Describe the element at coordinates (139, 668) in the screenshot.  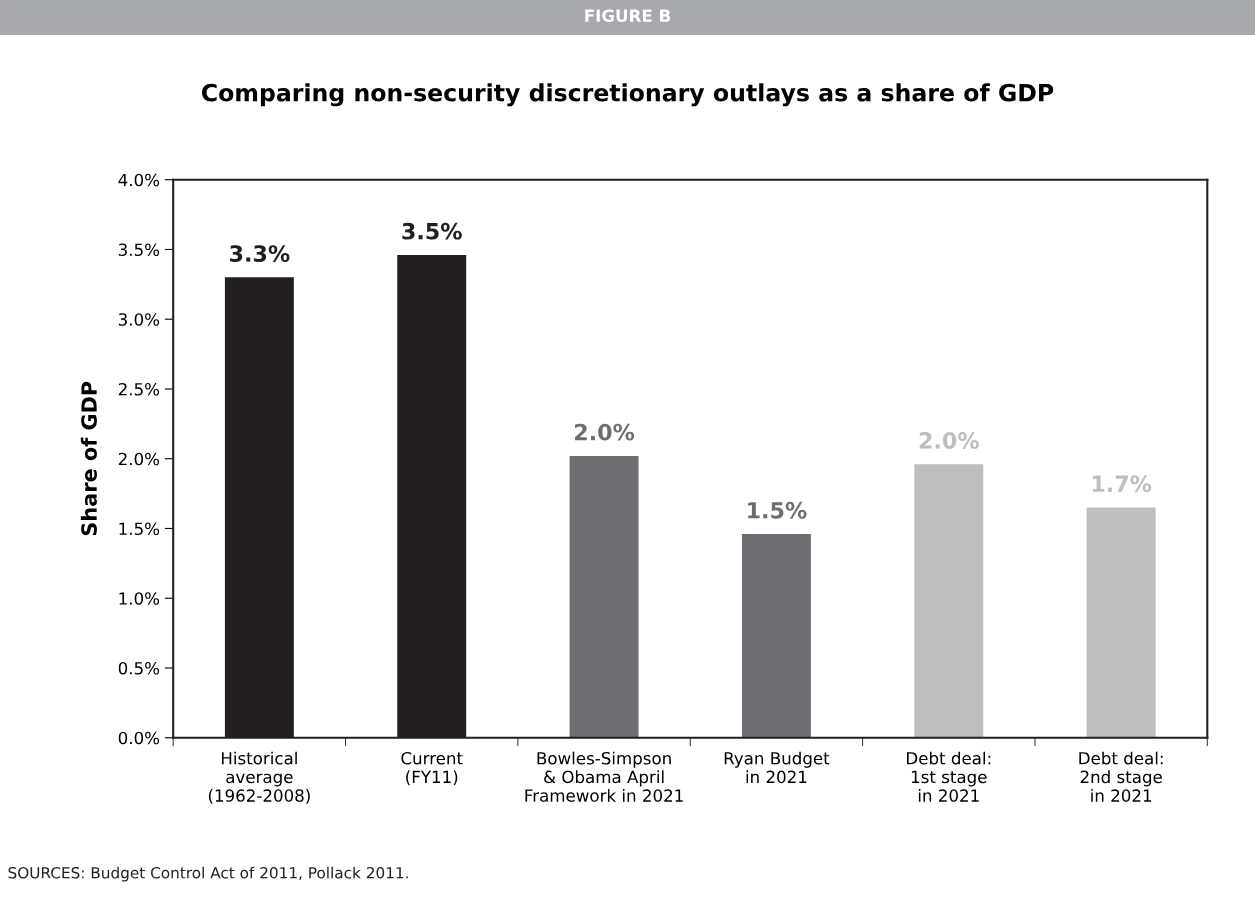
I see `y-tick-label: 0.5%` at that location.